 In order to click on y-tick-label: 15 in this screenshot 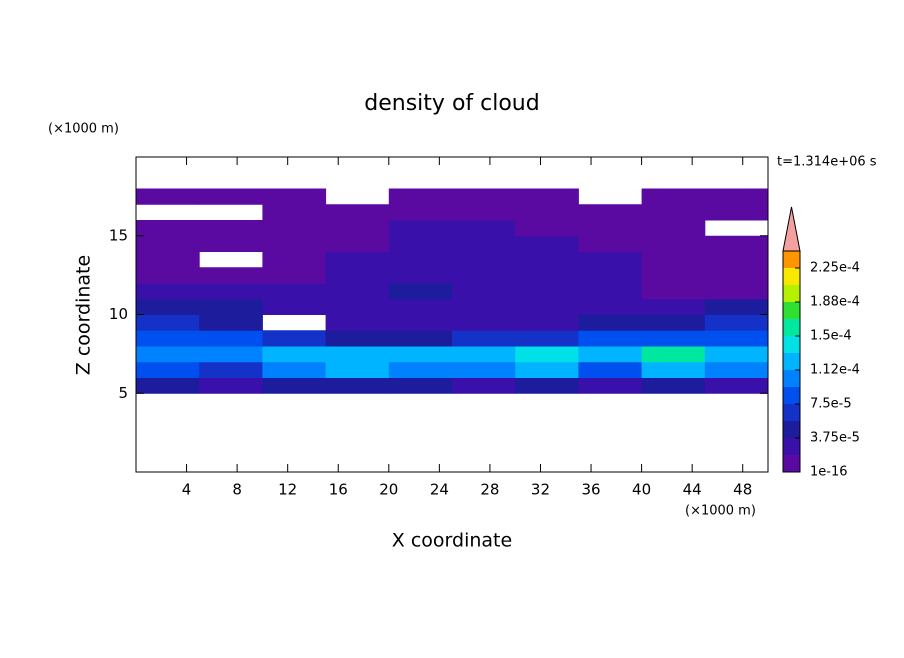, I will do `click(118, 235)`.